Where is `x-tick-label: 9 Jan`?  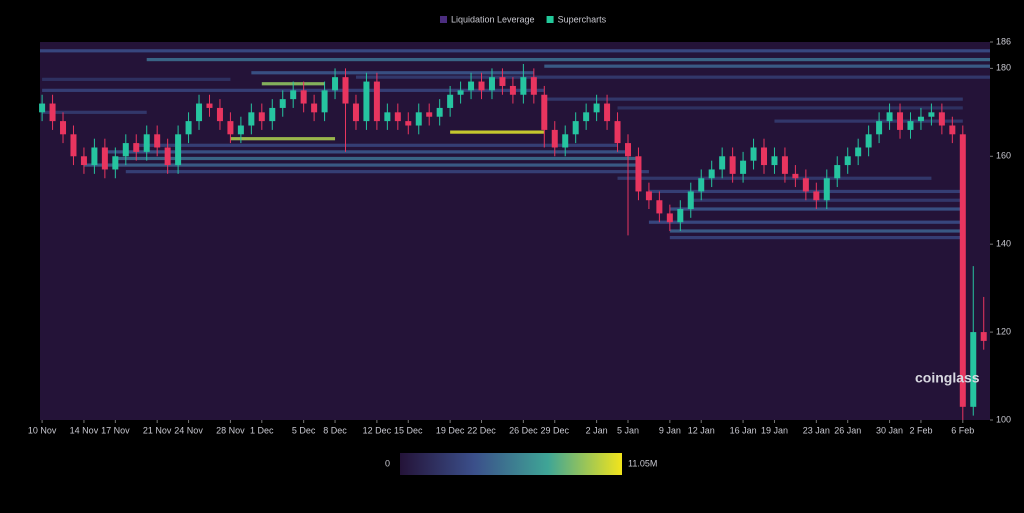 x-tick-label: 9 Jan is located at coordinates (670, 430).